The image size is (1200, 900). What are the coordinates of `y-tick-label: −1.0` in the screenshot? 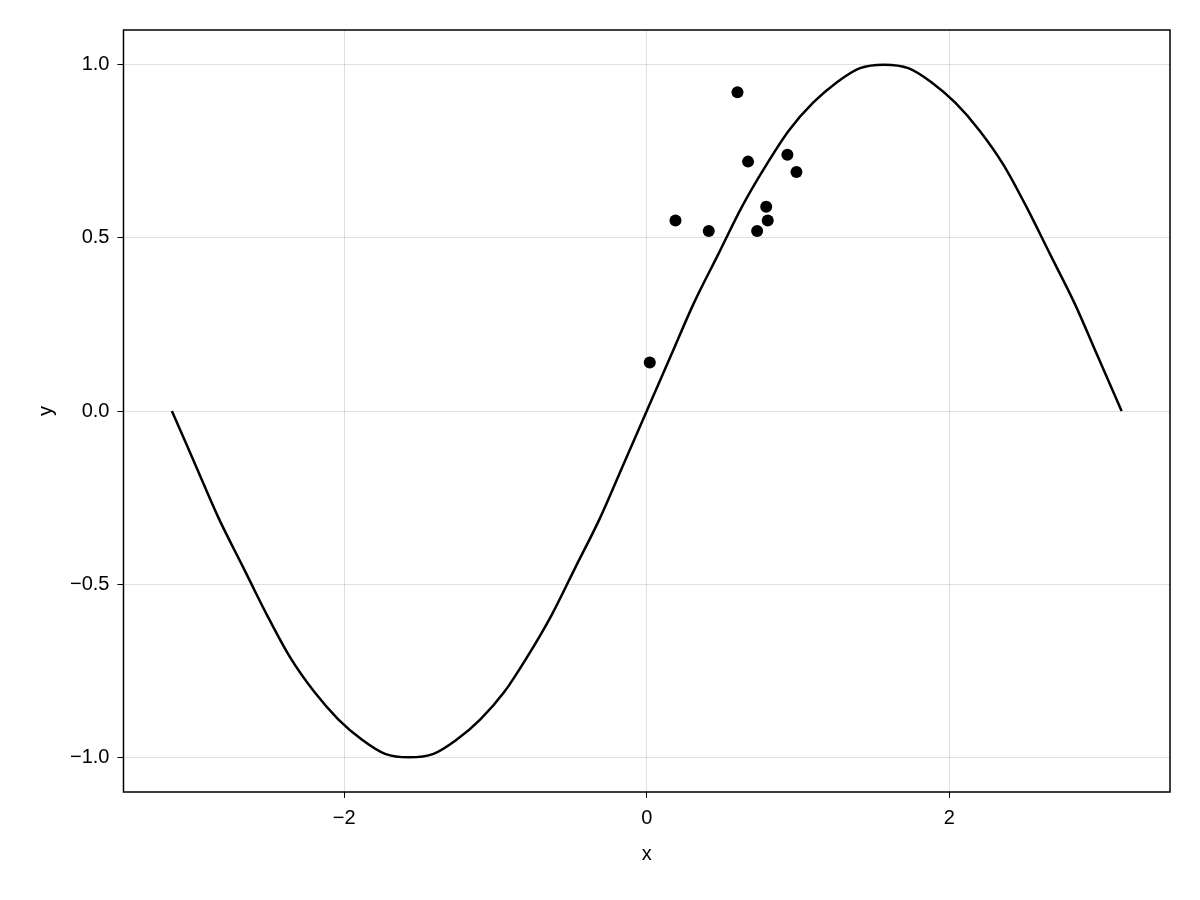 It's located at (90, 755).